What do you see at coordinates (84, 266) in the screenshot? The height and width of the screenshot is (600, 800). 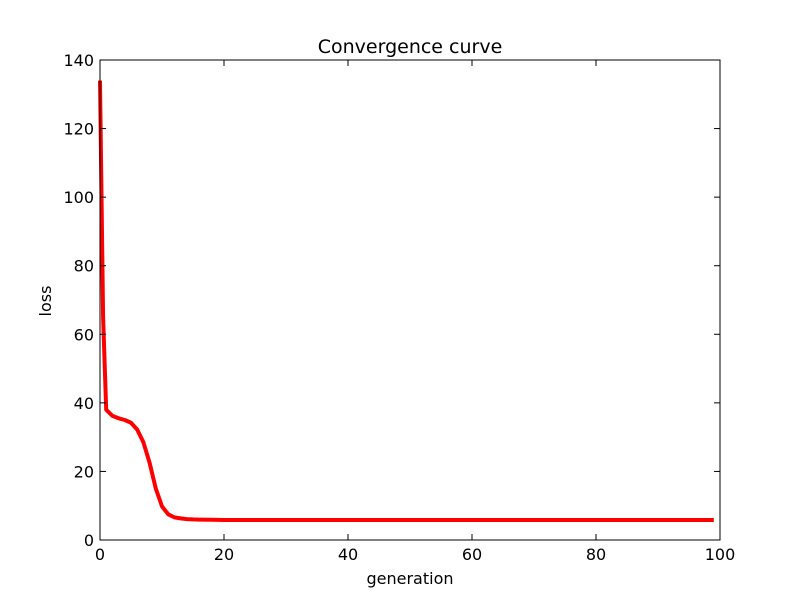 I see `y-tick-label: 80` at bounding box center [84, 266].